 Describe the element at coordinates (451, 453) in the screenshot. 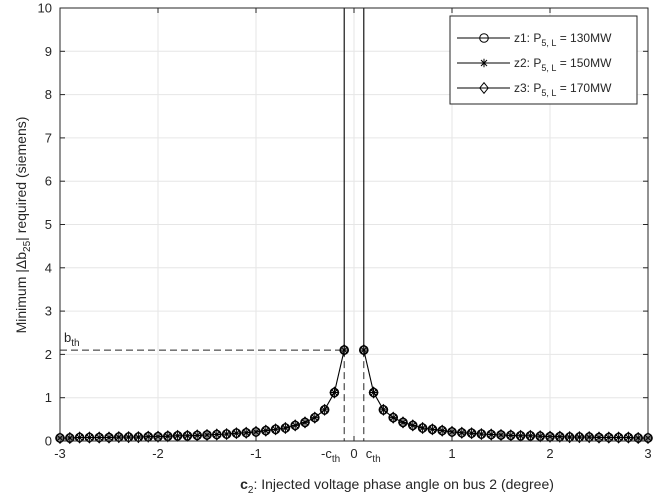

I see `x-tick-label: 1` at that location.